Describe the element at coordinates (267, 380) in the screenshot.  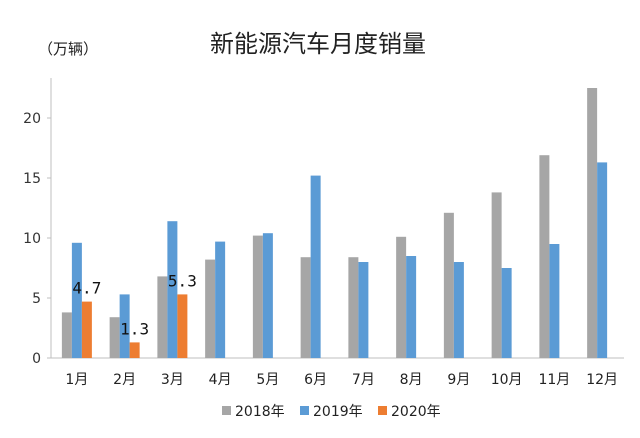
I see `x-tick-label: 5月` at that location.